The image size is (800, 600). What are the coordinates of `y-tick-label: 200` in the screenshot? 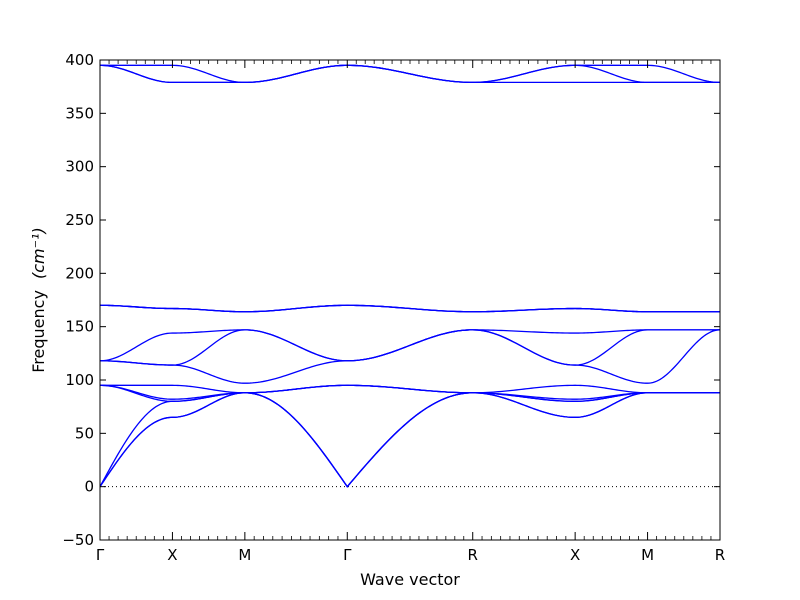 It's located at (79, 273).